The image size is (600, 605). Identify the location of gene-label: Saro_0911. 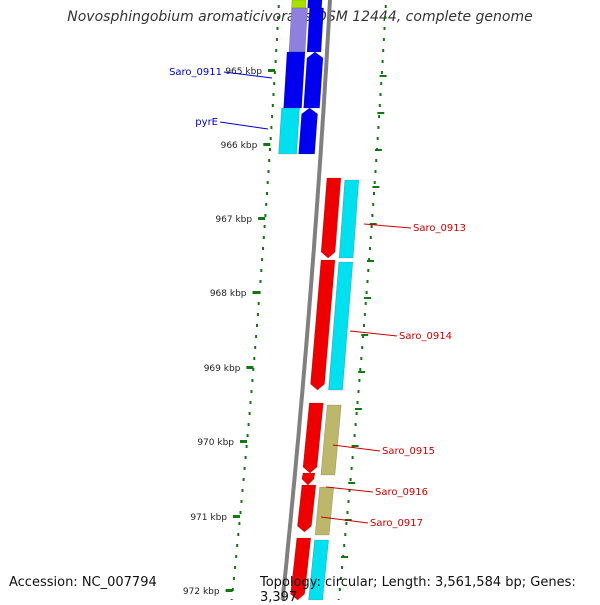
(195, 72).